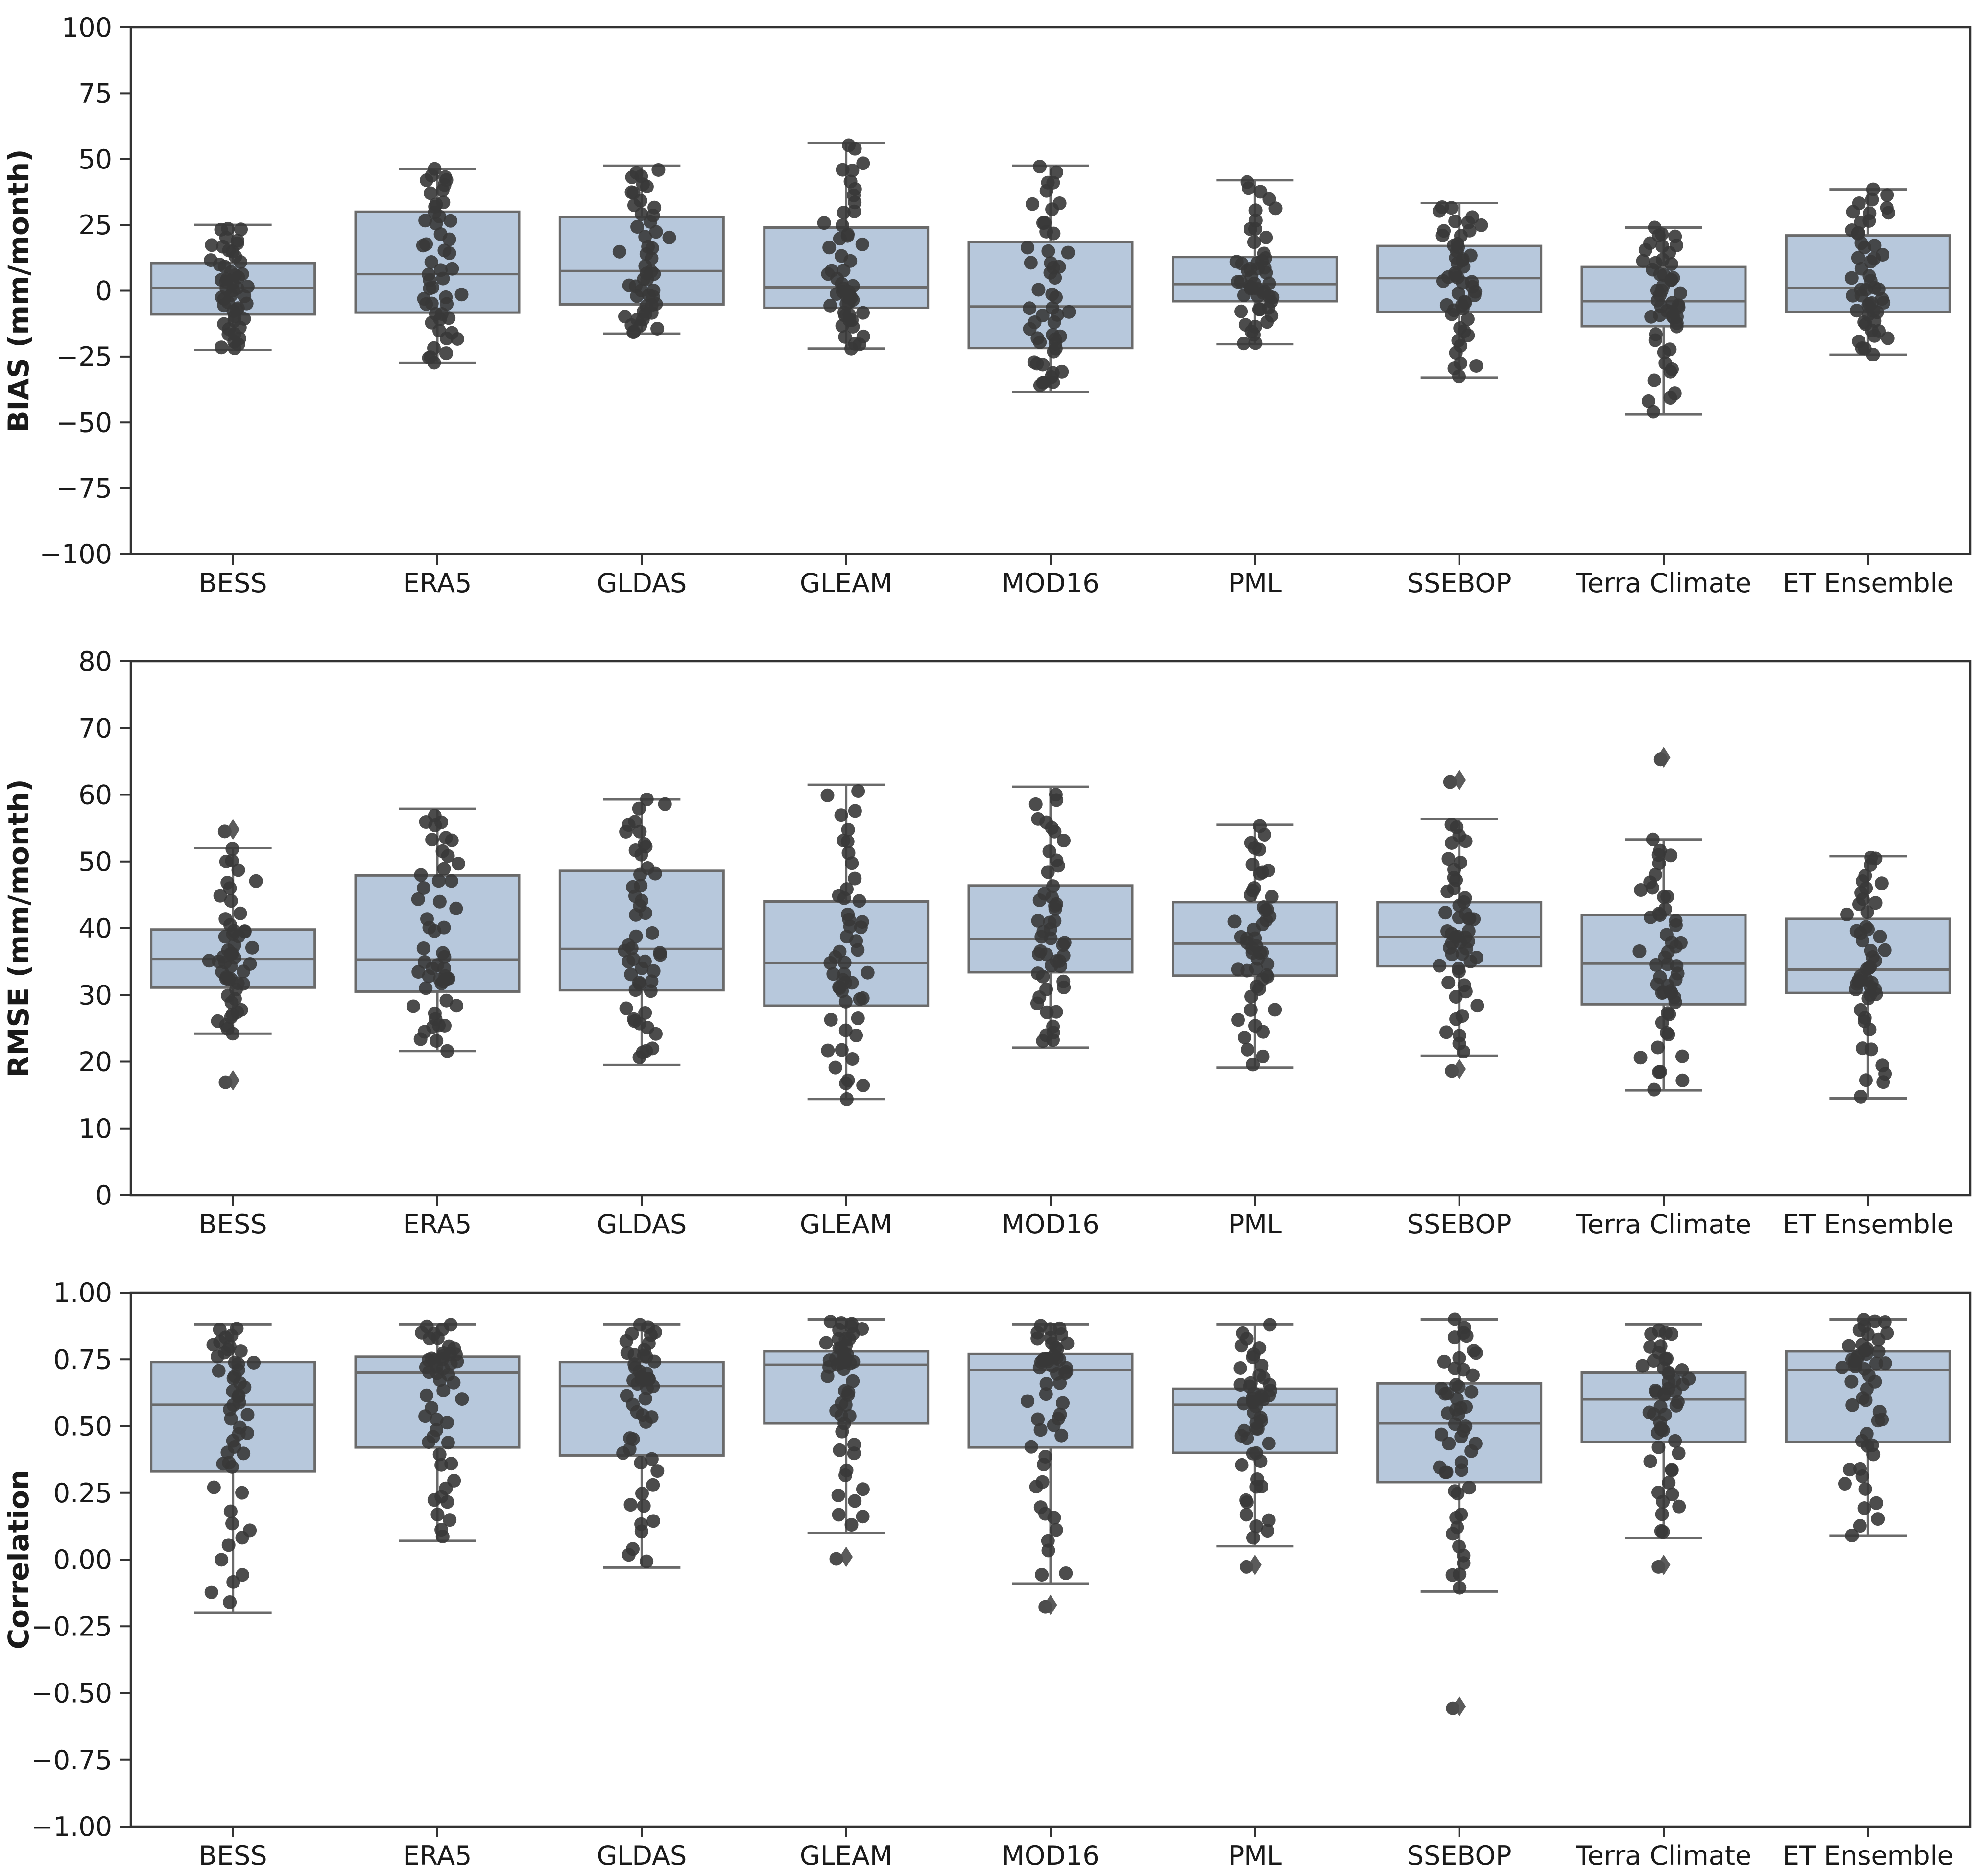  Describe the element at coordinates (233, 584) in the screenshot. I see `x-tick-label: BESS` at that location.